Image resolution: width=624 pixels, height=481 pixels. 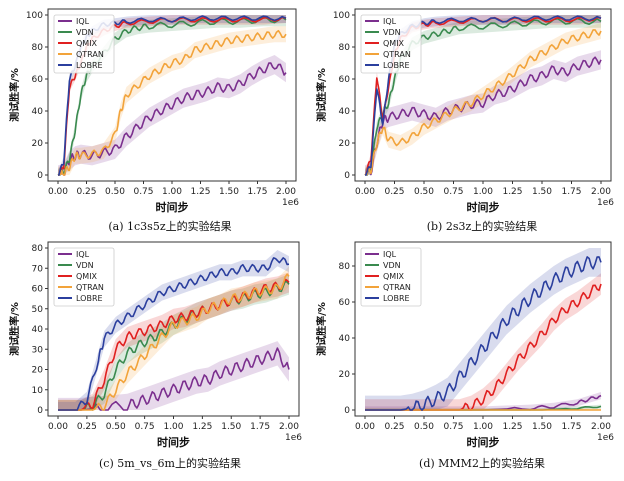 I want to click on series-band-iql, so click(x=483, y=113).